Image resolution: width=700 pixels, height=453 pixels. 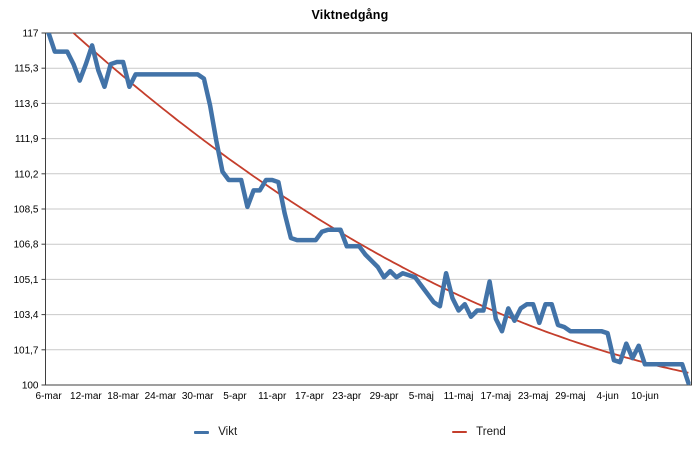 I want to click on legend-item-trend: Trend, so click(x=479, y=432).